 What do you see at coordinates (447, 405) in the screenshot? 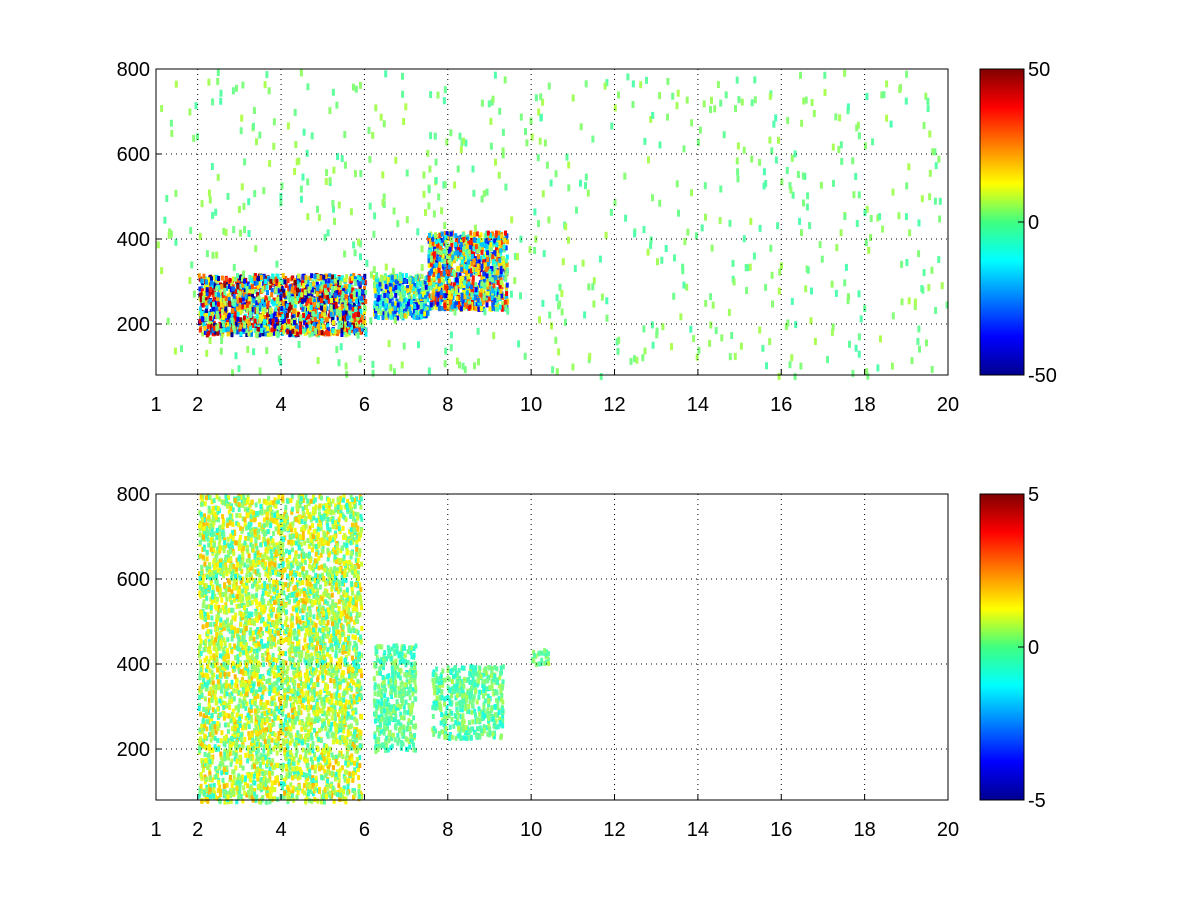
I see `x-tick-label: 8` at bounding box center [447, 405].